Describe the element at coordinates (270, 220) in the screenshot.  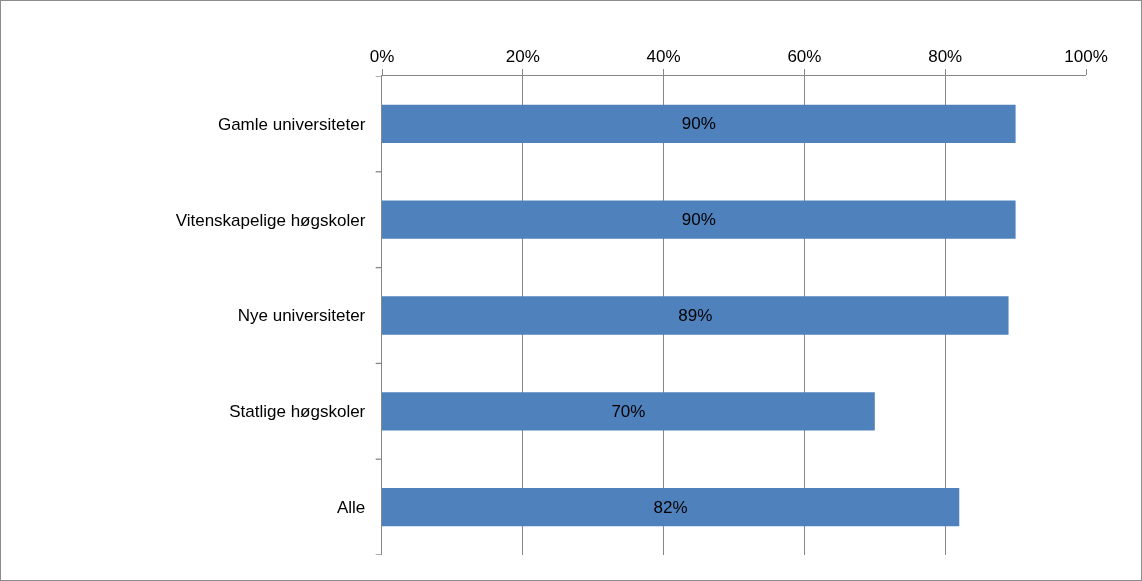
I see `y-tick-label: Vitenskapelige høgskoler` at that location.